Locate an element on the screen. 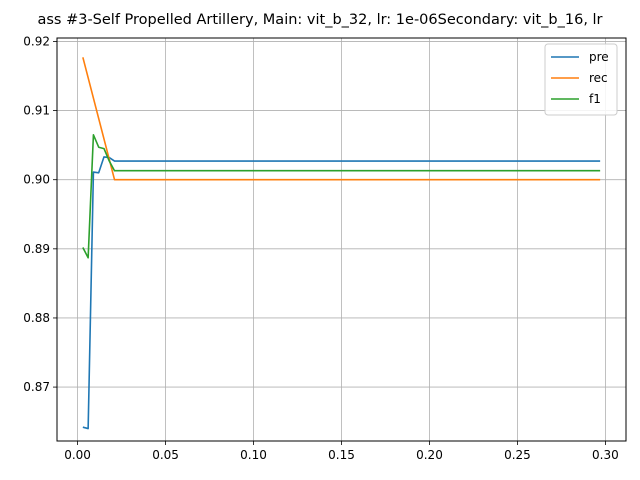 The image size is (640, 480). x-tick-label: 0.15 is located at coordinates (341, 455).